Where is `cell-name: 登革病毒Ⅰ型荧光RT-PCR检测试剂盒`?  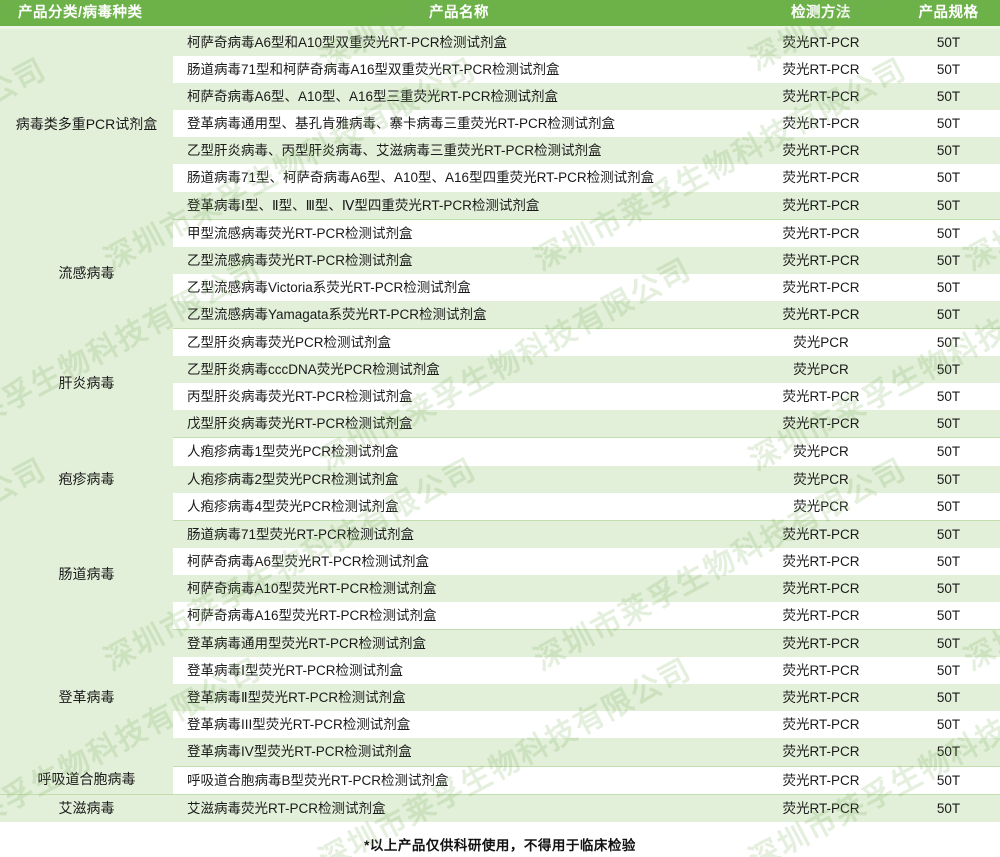 cell-name: 登革病毒Ⅰ型荧光RT-PCR检测试剂盒 is located at coordinates (459, 671).